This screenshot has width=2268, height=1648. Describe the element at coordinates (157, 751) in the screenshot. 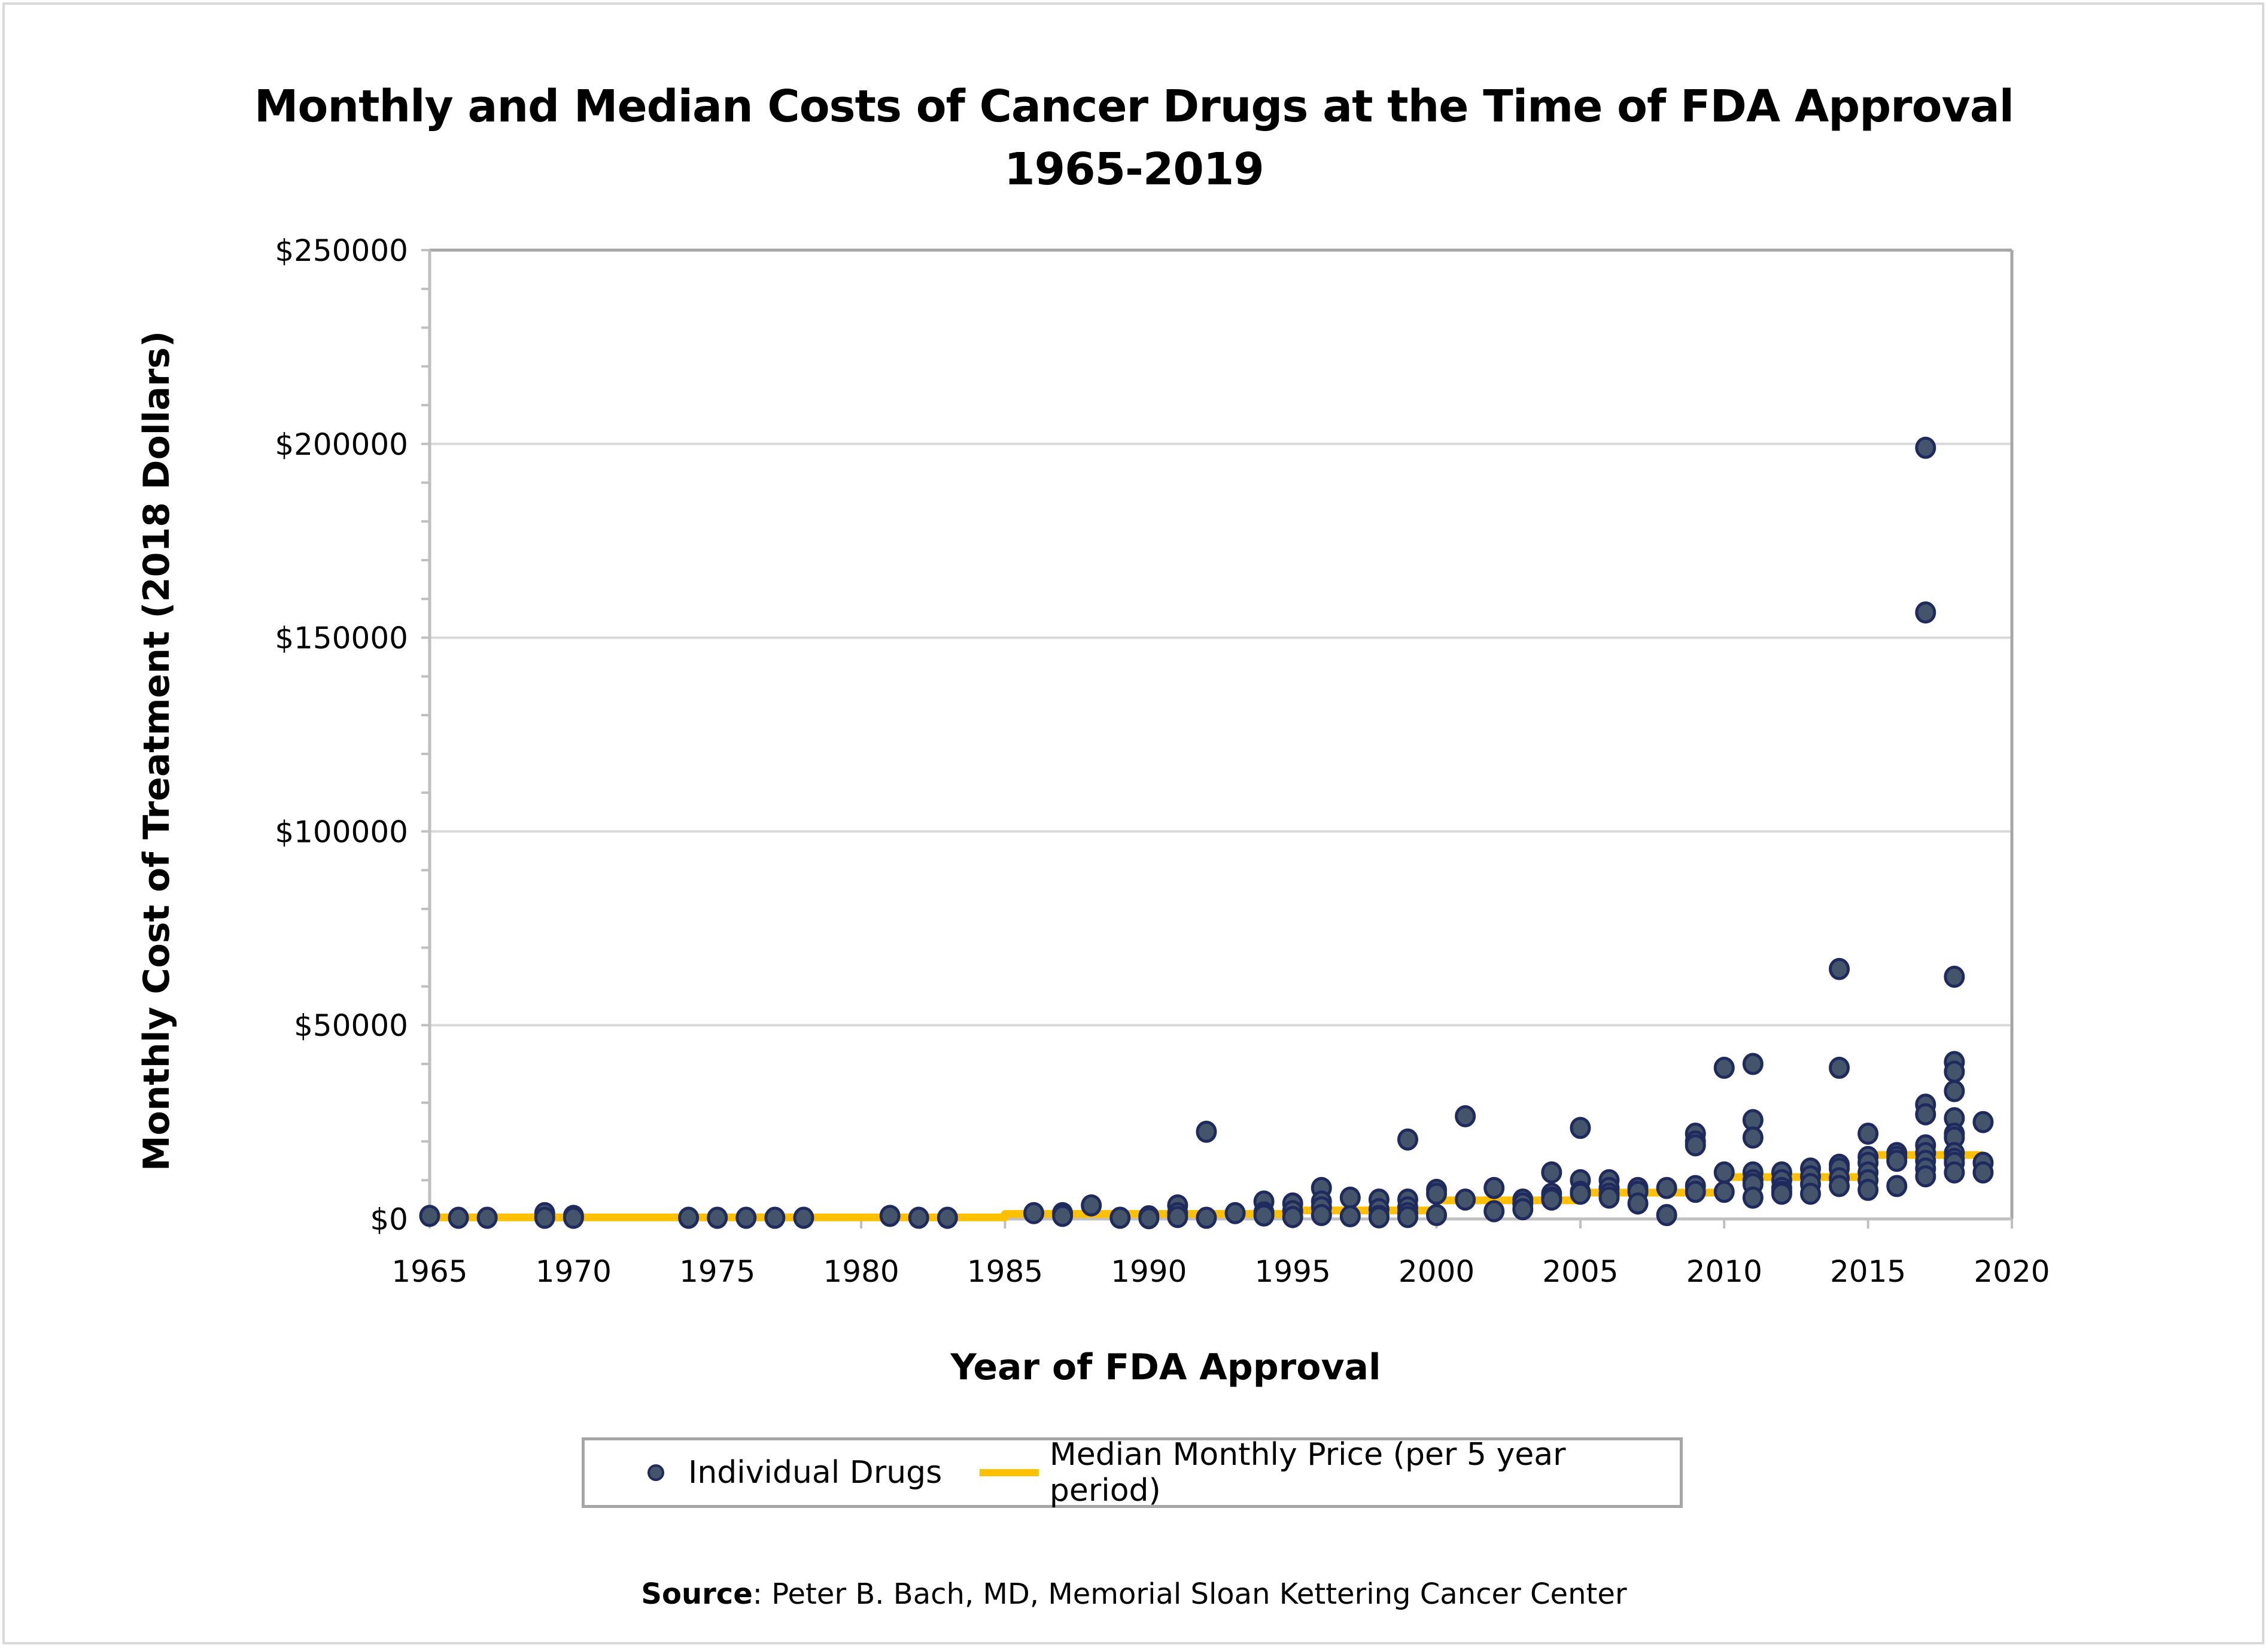

I see `y-axis-label: Monthly Cost of Treatment (2018 Dollars)` at that location.